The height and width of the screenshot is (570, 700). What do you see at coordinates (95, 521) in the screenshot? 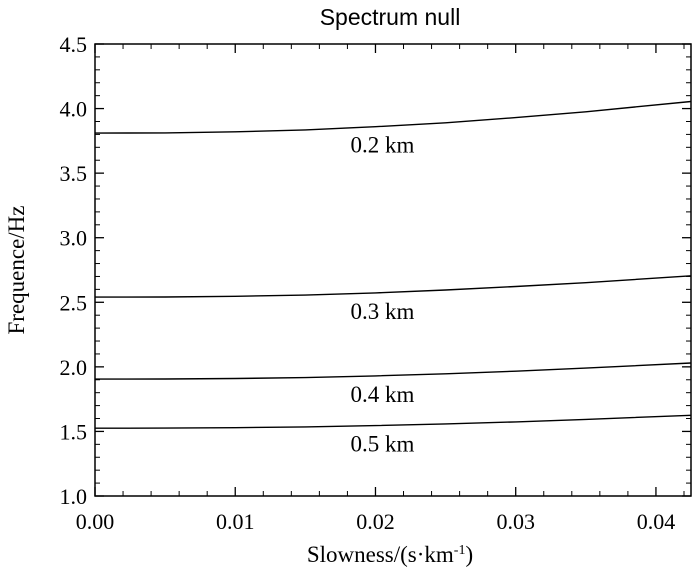
I see `x-tick-label: 0.00` at bounding box center [95, 521].